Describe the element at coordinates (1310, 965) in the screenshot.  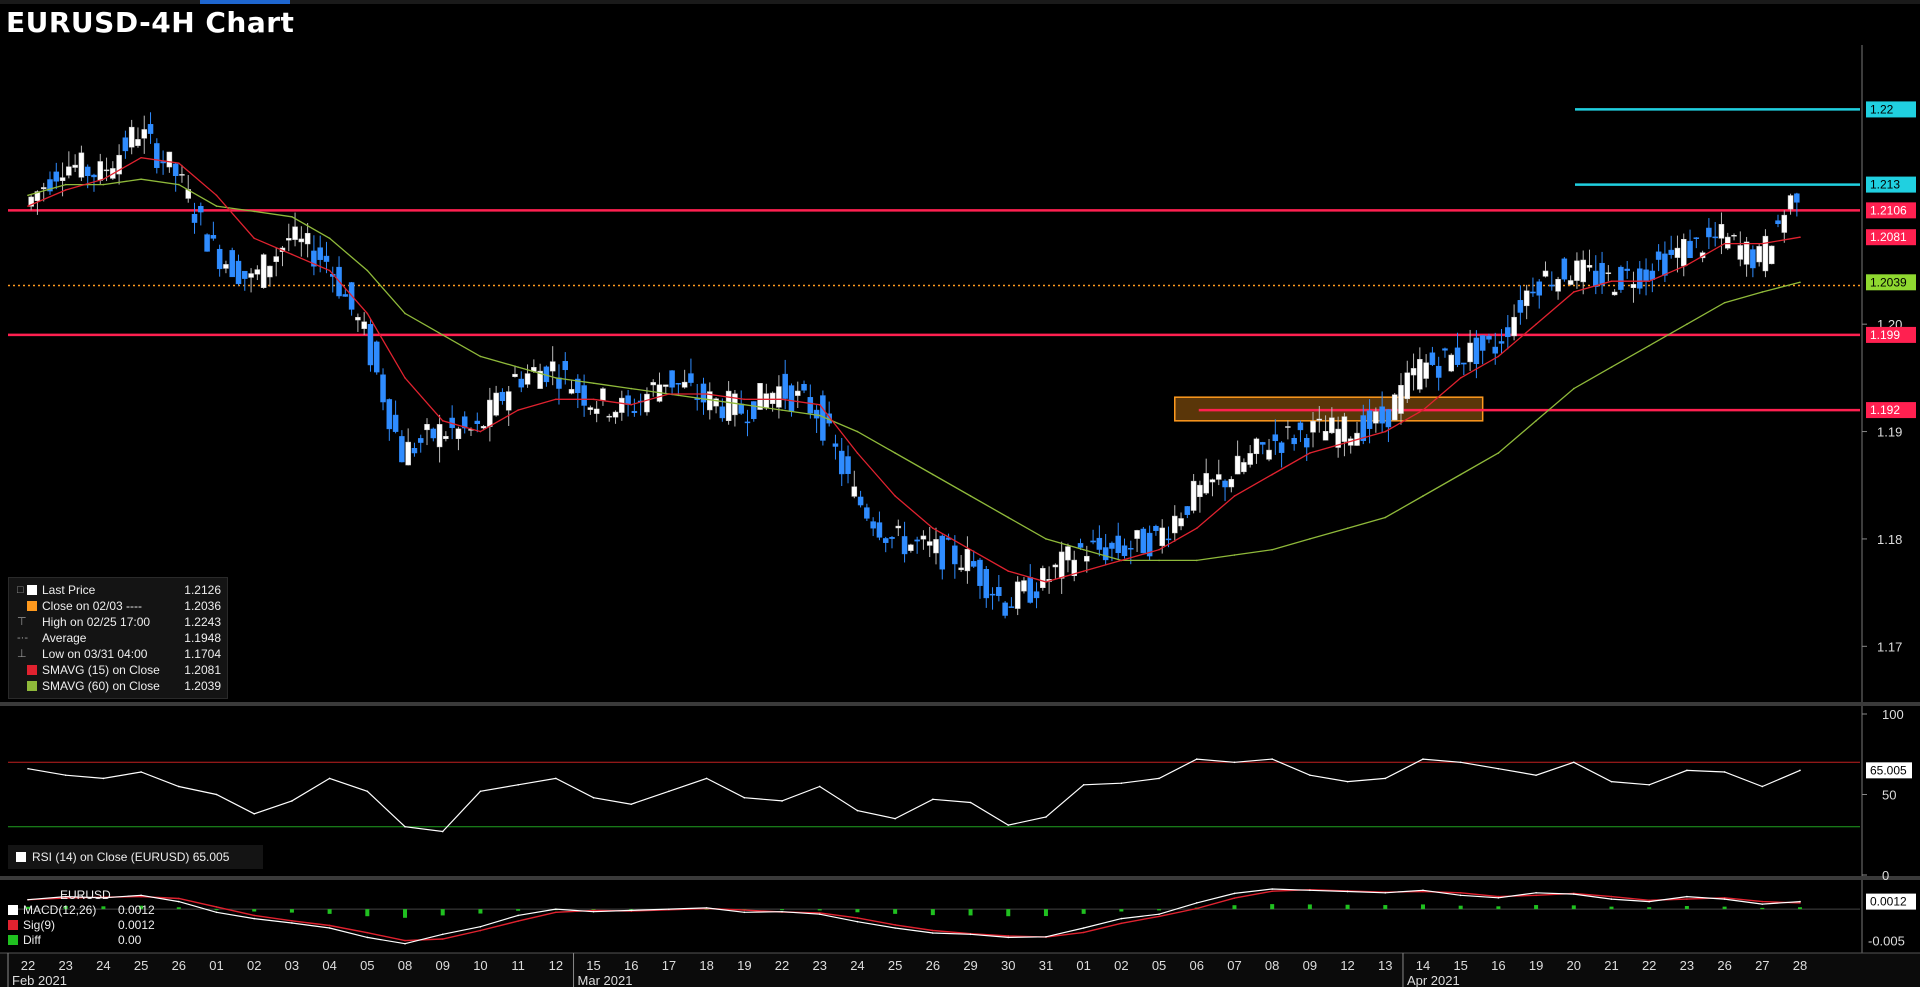
I see `date-tick-label: 09` at that location.